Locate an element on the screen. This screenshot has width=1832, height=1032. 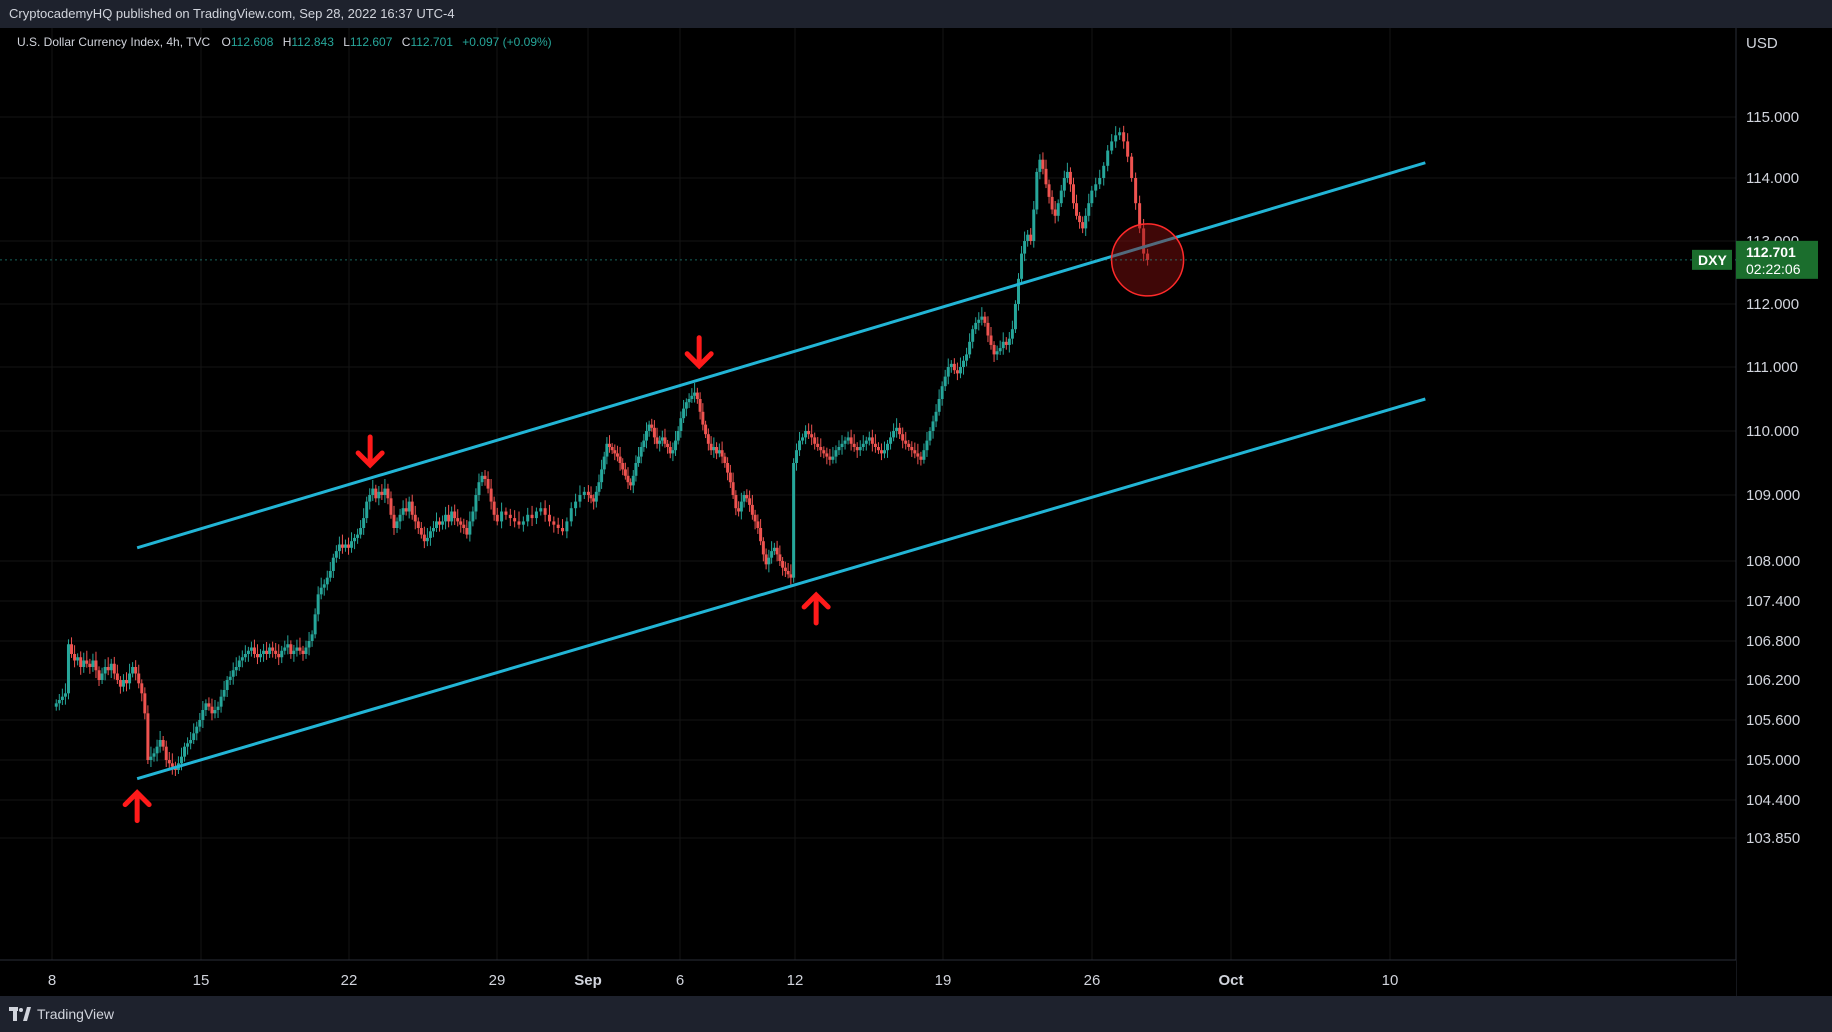
legend-open-value: 112.608 is located at coordinates (252, 42).